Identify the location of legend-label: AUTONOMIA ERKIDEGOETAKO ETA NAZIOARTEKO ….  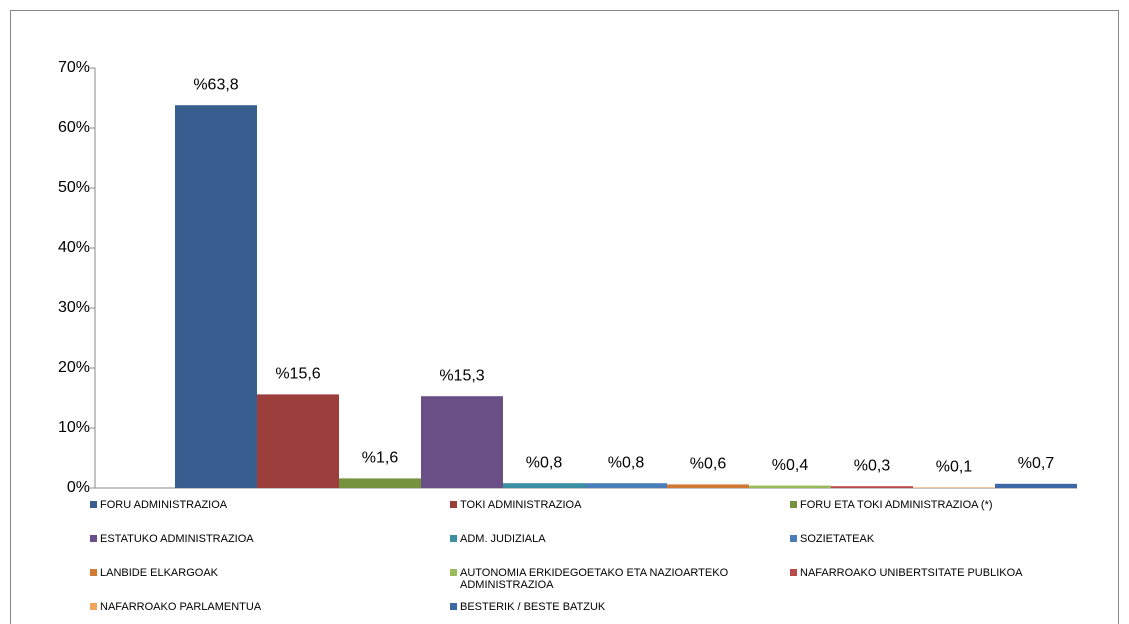
(594, 579).